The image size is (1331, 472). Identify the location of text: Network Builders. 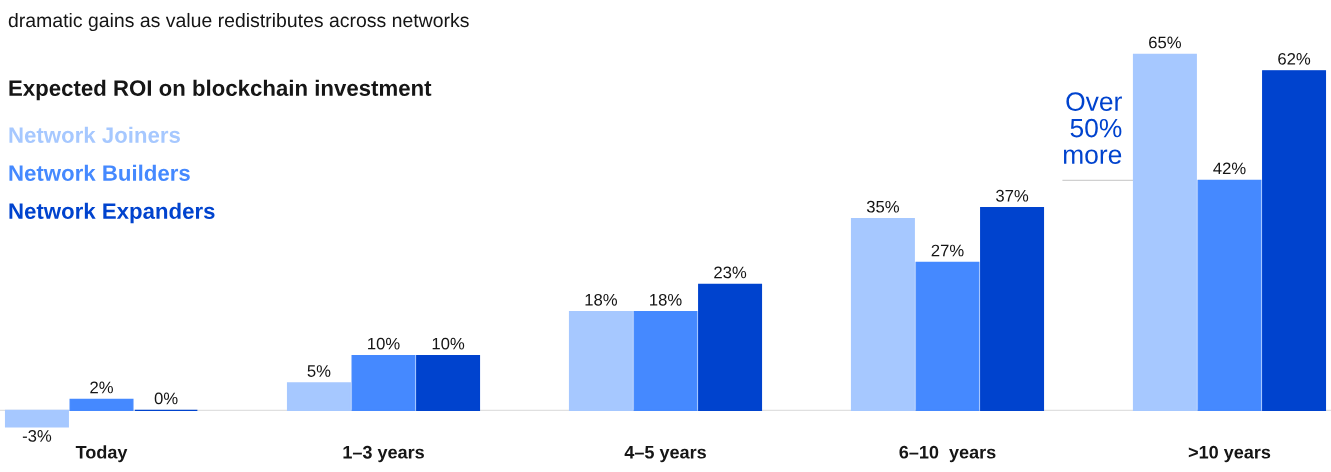
(99, 172).